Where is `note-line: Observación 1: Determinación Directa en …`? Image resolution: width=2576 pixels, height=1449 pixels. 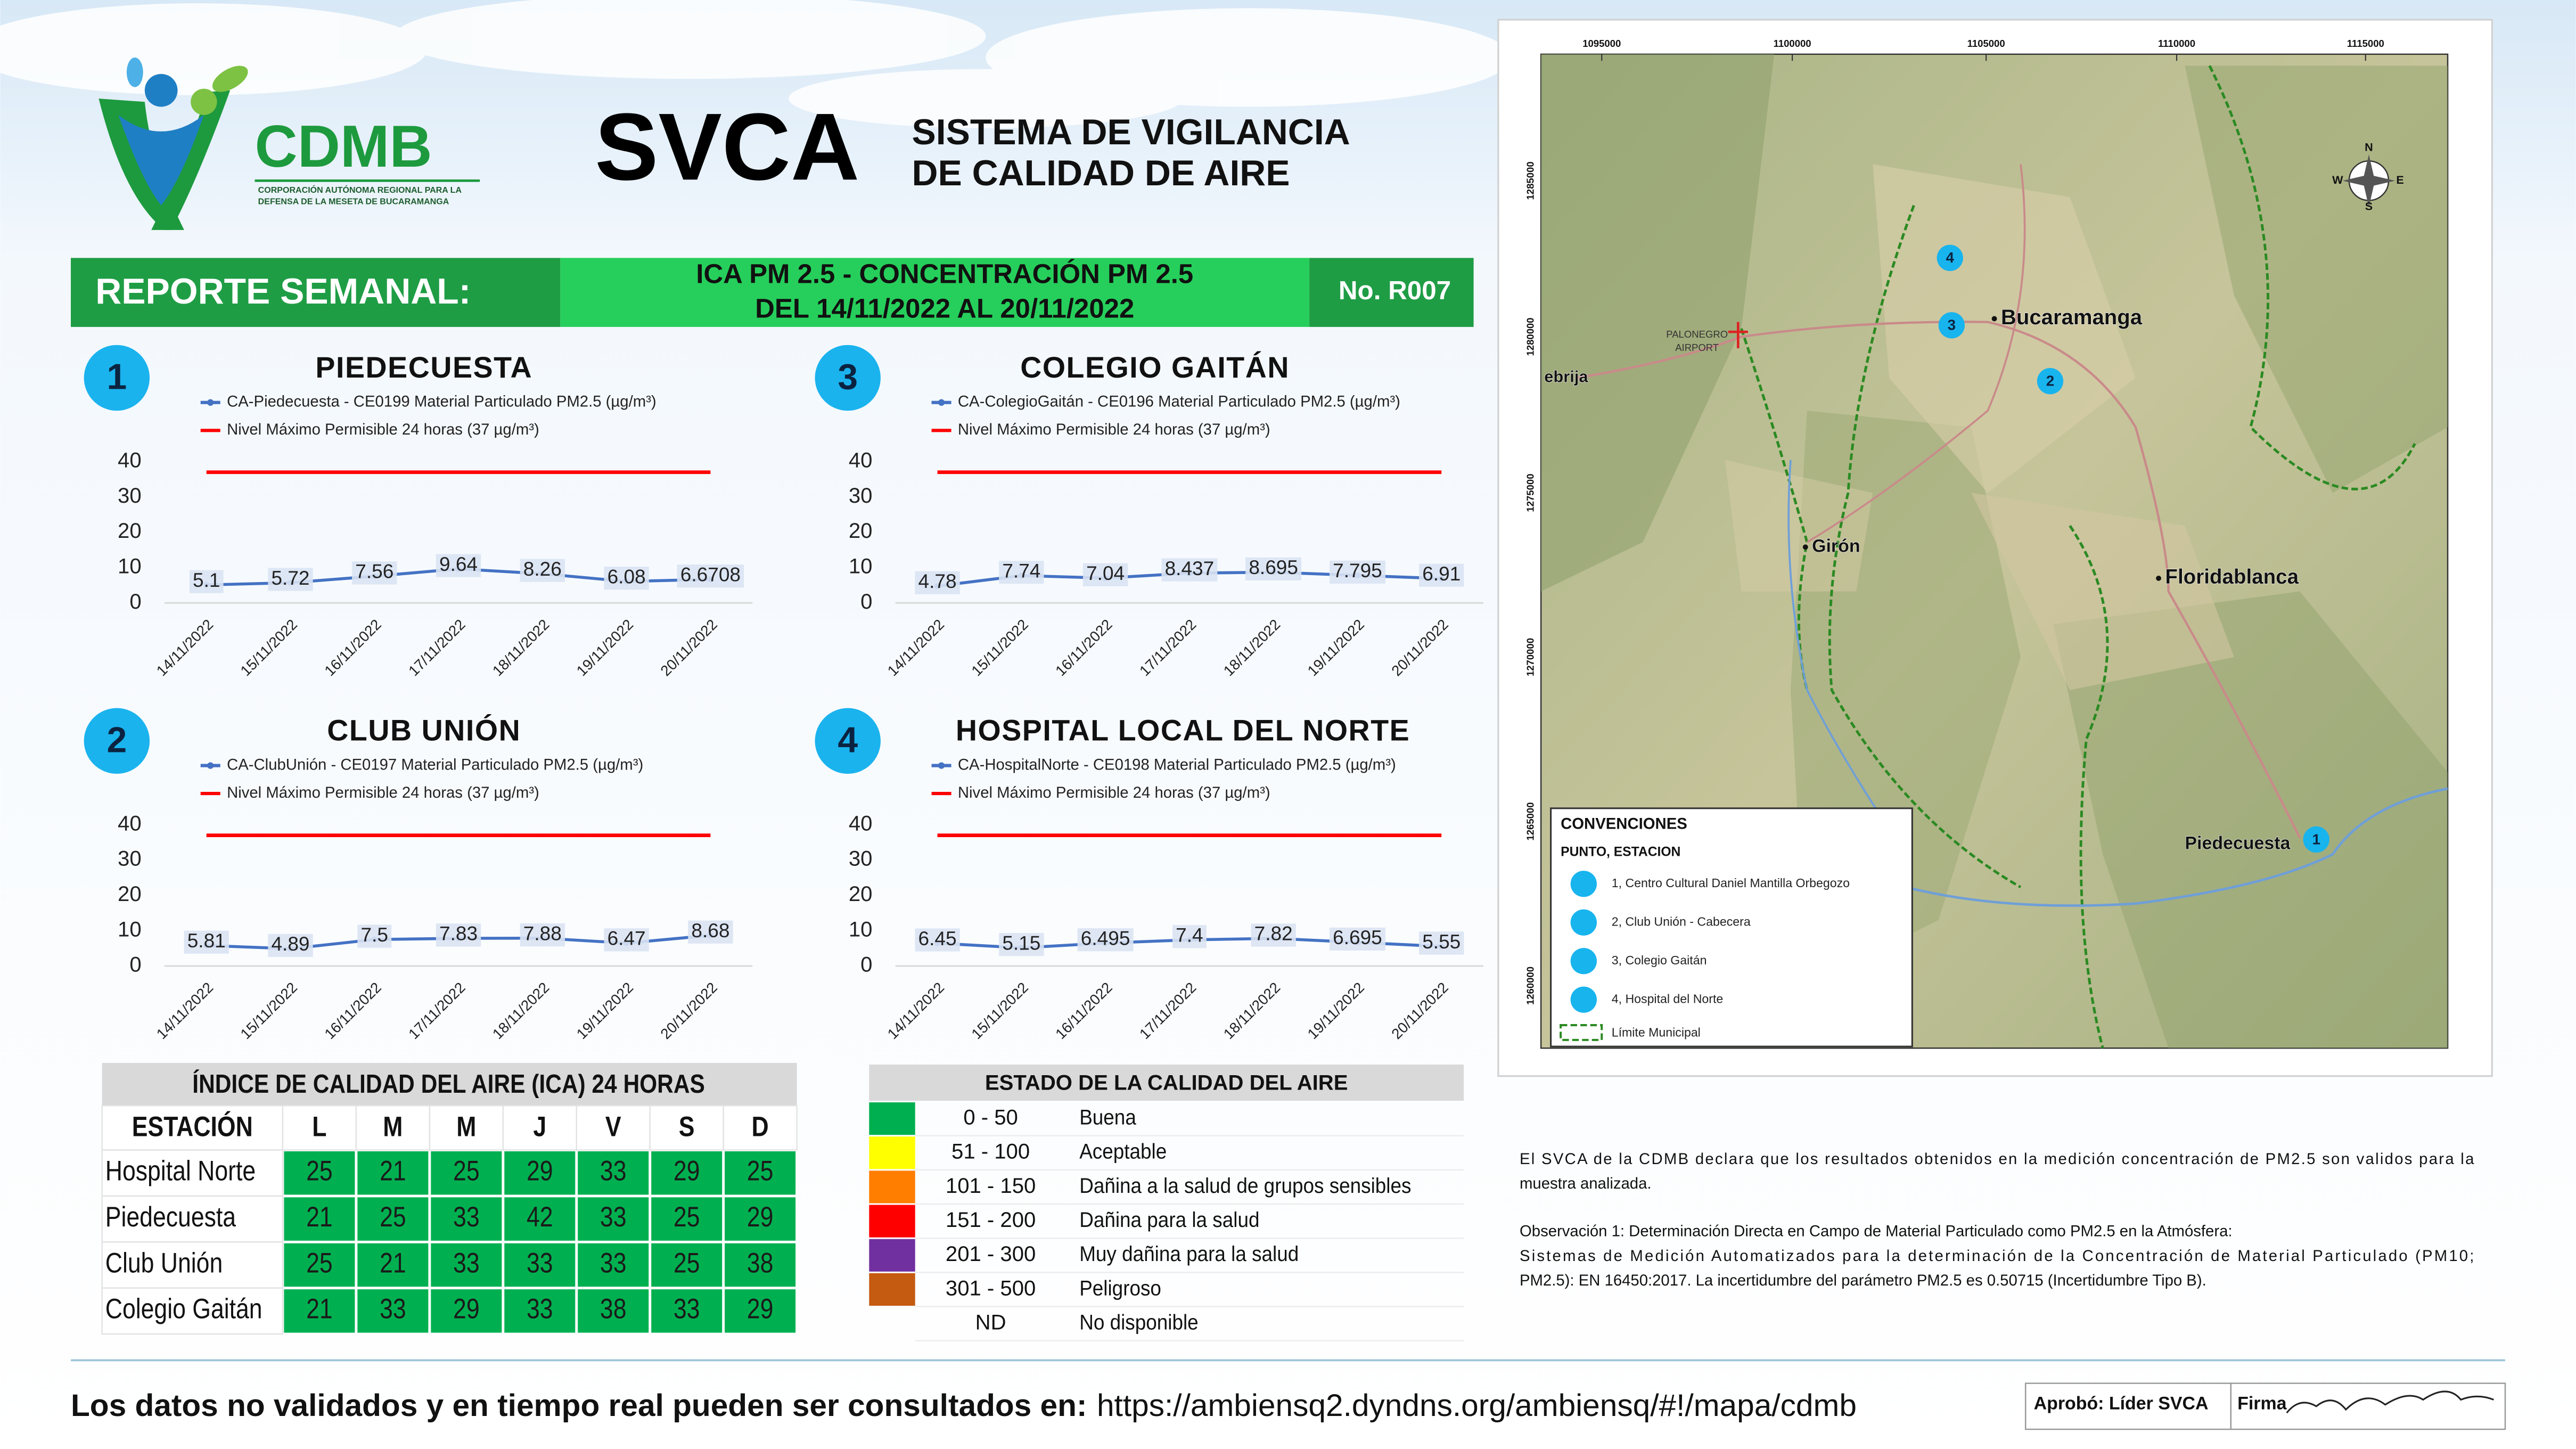 note-line: Observación 1: Determinación Directa en … is located at coordinates (1876, 1231).